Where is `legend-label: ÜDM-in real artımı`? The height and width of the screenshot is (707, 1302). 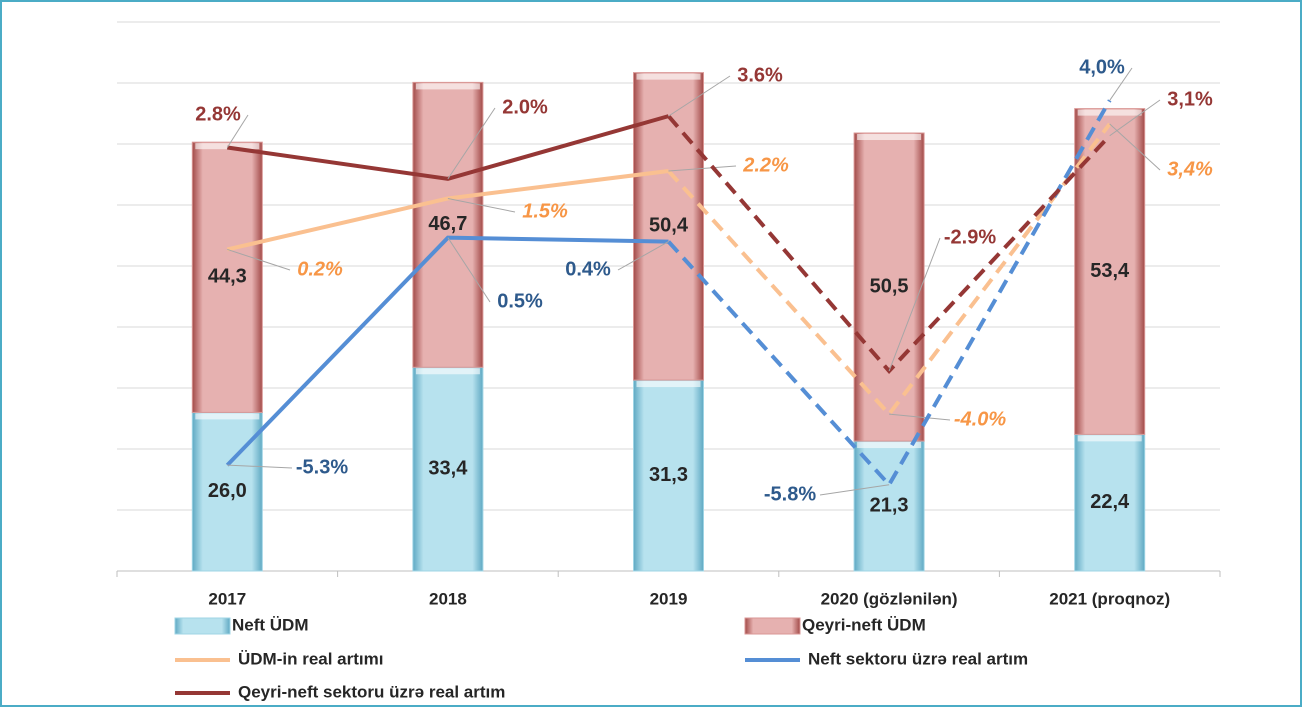
legend-label: ÜDM-in real artımı is located at coordinates (310, 658).